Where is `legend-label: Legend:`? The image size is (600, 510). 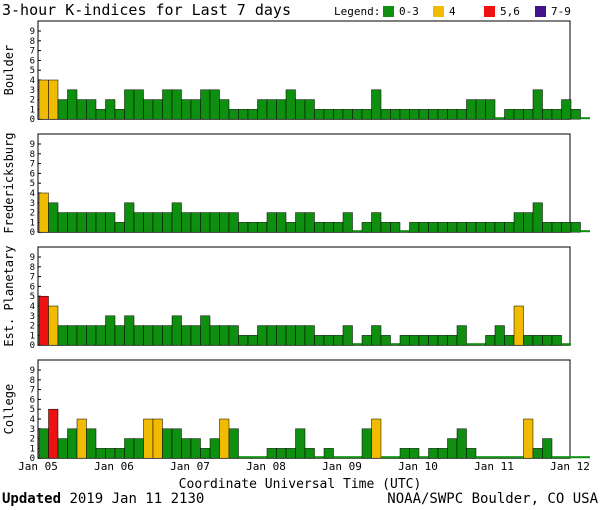 legend-label: Legend: is located at coordinates (357, 11).